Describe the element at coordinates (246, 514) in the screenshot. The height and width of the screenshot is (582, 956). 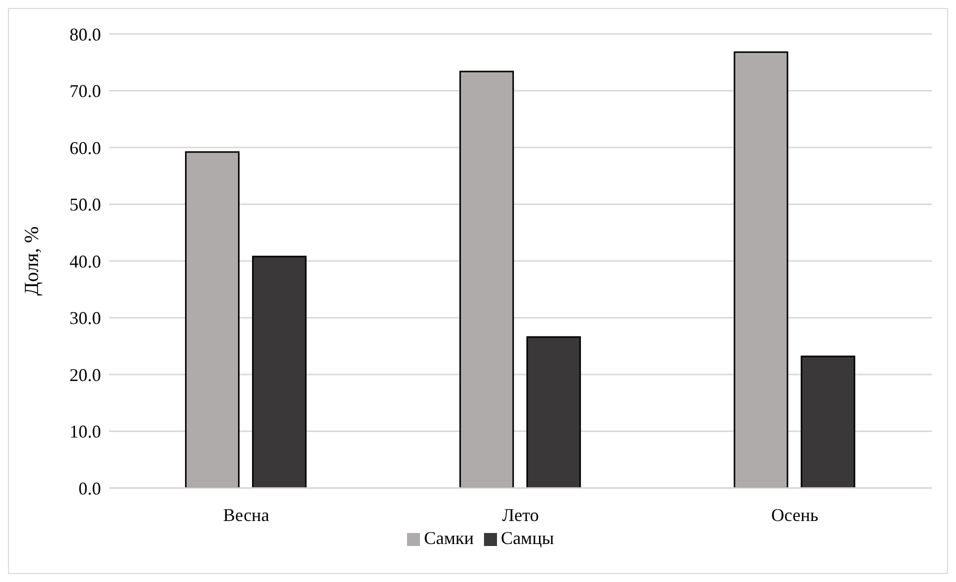
I see `x-tick-label: Весна` at that location.